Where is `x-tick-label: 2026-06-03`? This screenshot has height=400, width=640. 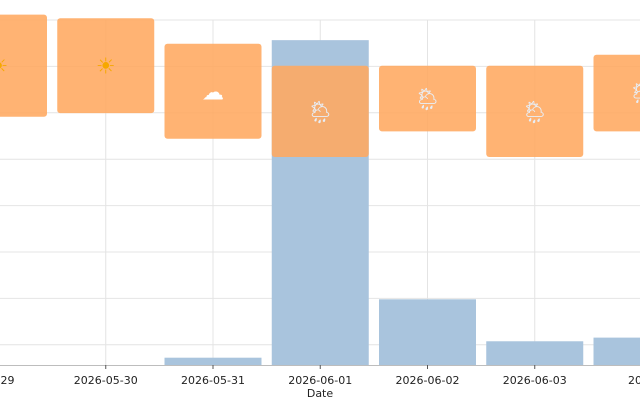 x-tick-label: 2026-06-03 is located at coordinates (535, 380).